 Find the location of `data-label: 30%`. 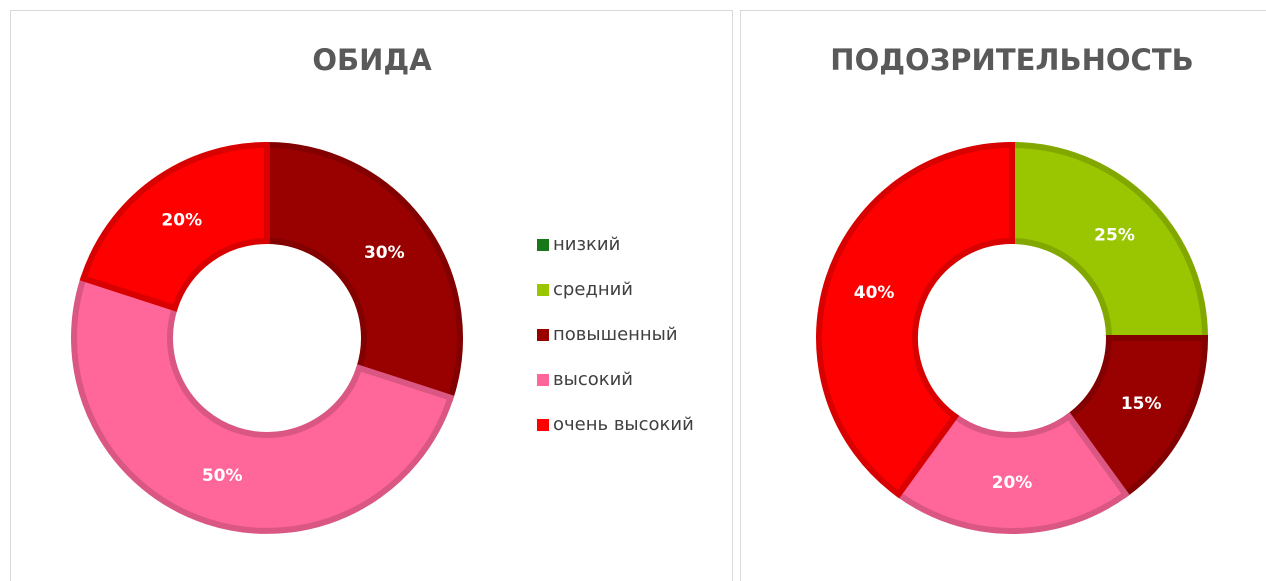

data-label: 30% is located at coordinates (384, 253).